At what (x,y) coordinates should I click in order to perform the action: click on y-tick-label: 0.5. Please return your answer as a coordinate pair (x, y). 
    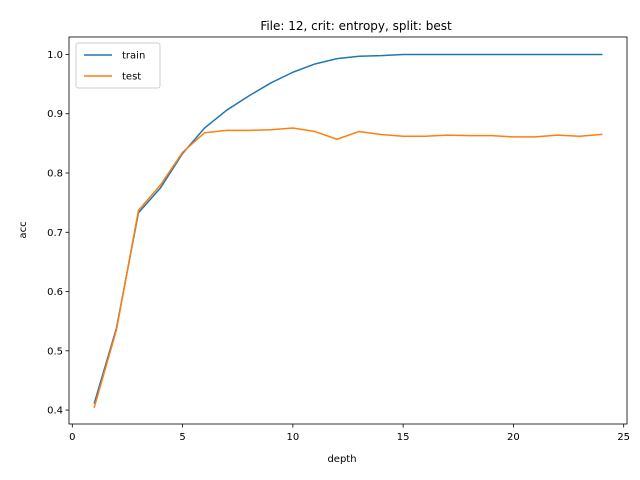
    Looking at the image, I should click on (55, 351).